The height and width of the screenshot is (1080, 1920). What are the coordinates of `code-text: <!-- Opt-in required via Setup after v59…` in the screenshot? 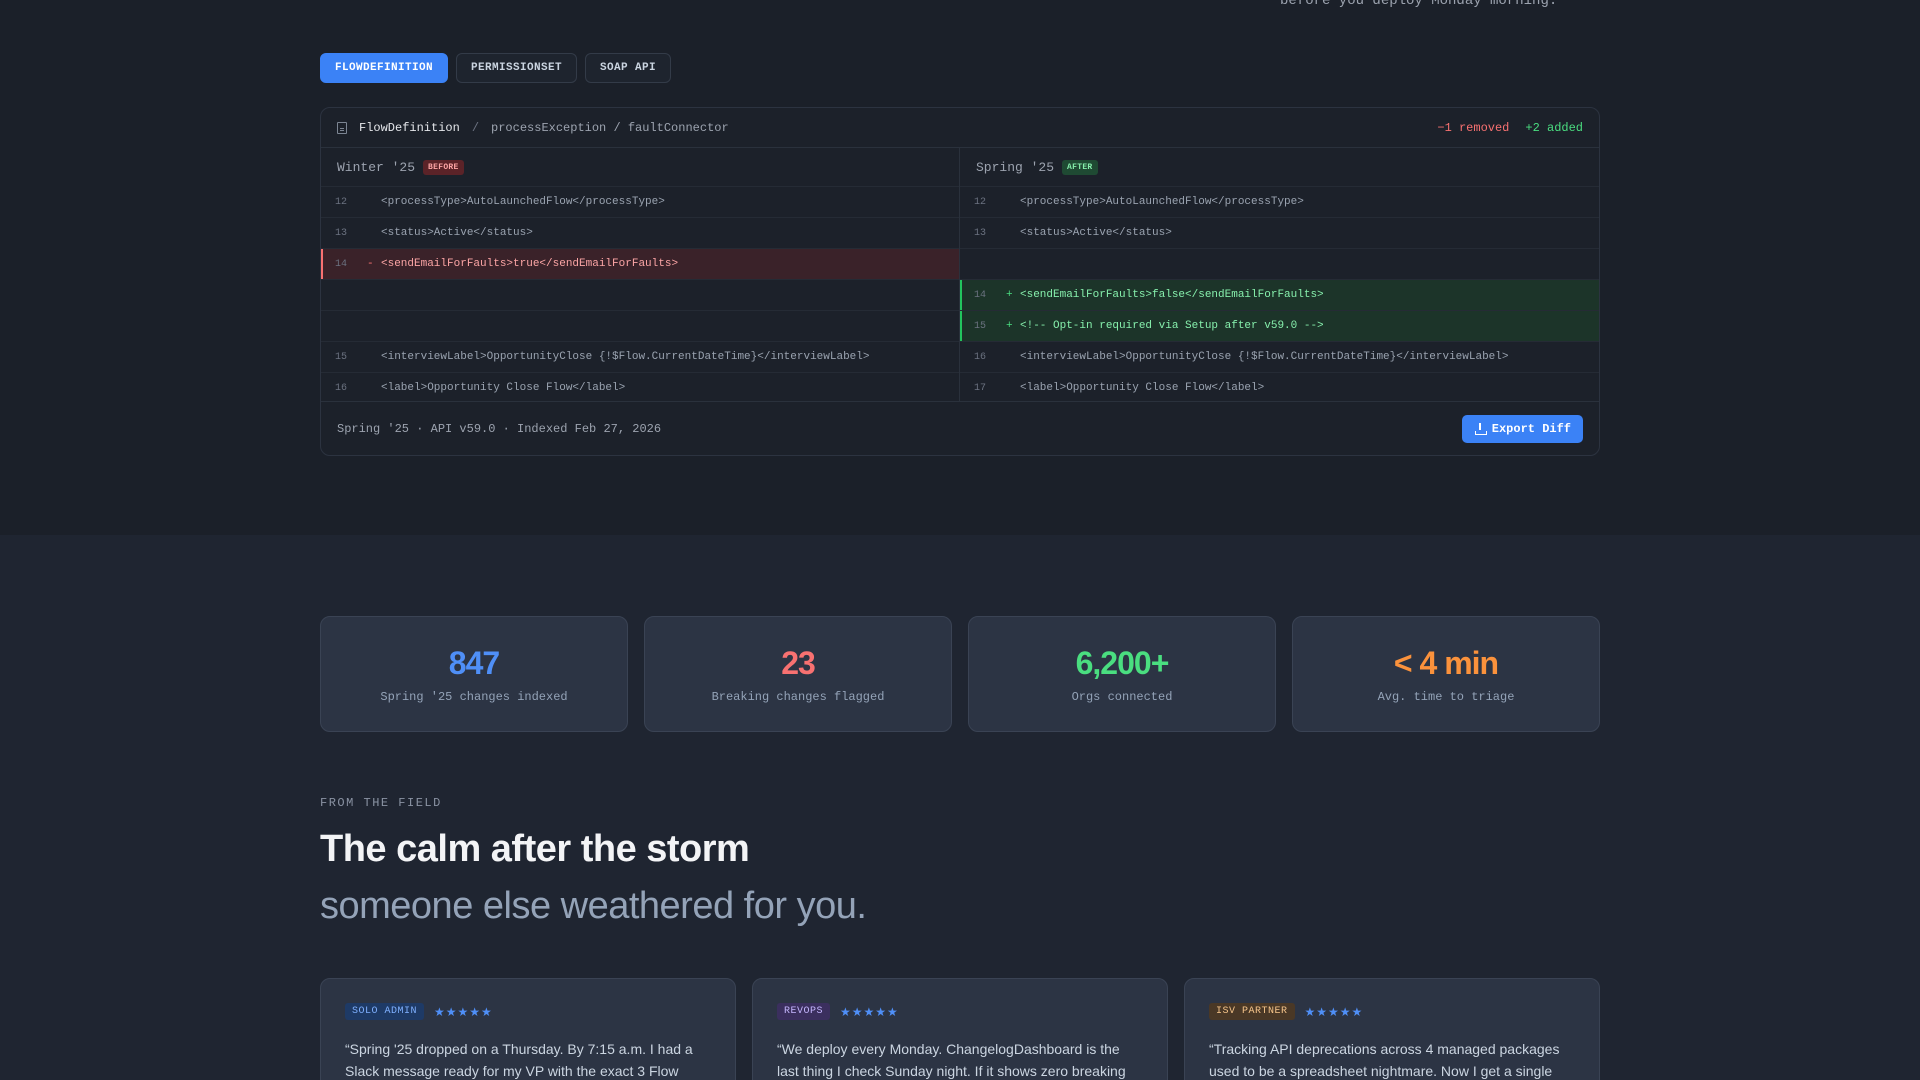 It's located at (1172, 326).